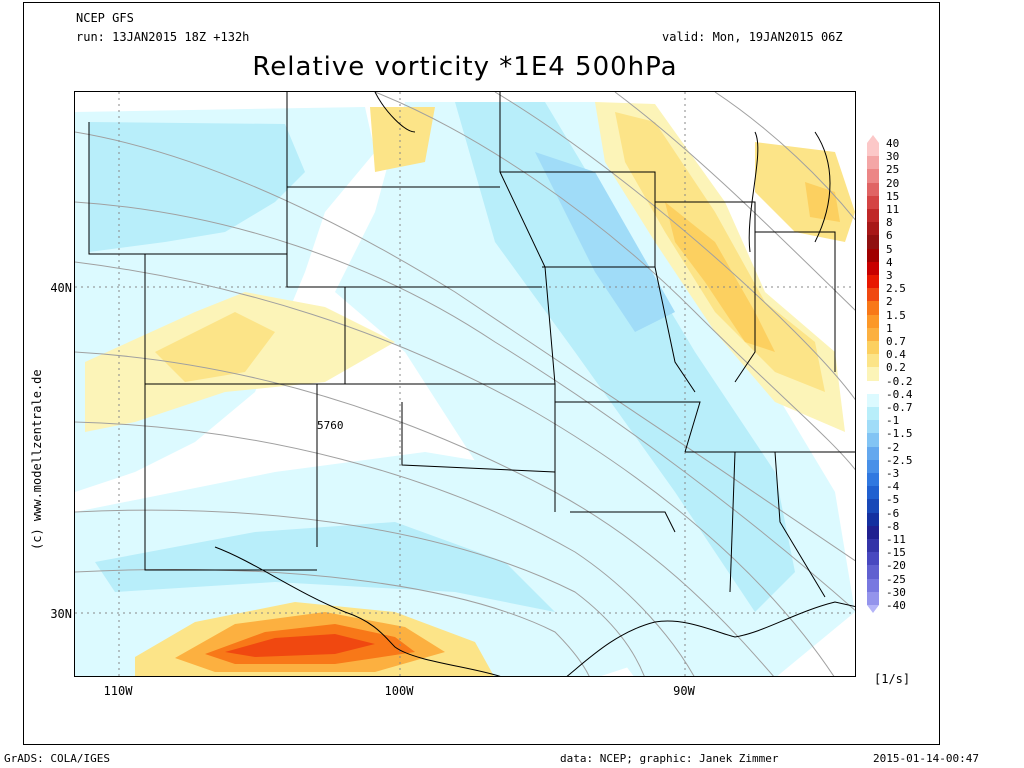 This screenshot has height=768, width=1024. What do you see at coordinates (889, 223) in the screenshot?
I see `colorbar-level-label: 8` at bounding box center [889, 223].